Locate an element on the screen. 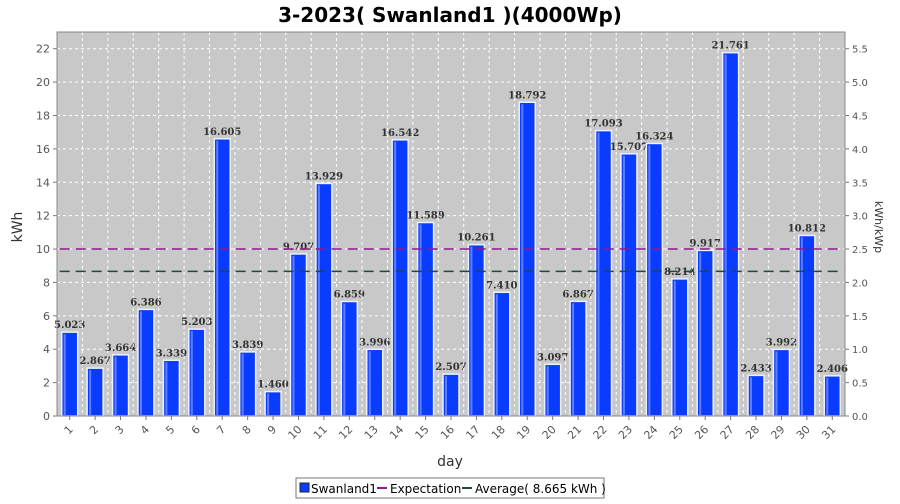 The height and width of the screenshot is (504, 900). x-tick-label: 29 is located at coordinates (777, 432).